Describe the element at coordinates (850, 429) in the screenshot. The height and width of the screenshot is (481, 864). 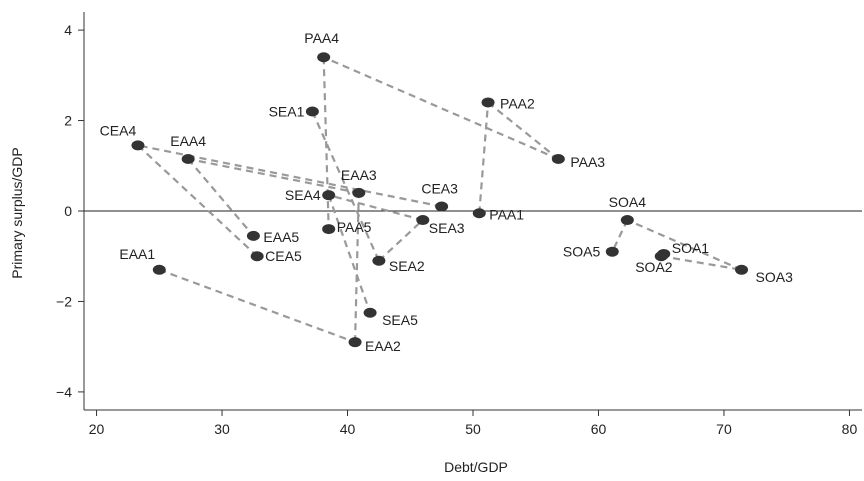
I see `x-tick-label: 80` at that location.